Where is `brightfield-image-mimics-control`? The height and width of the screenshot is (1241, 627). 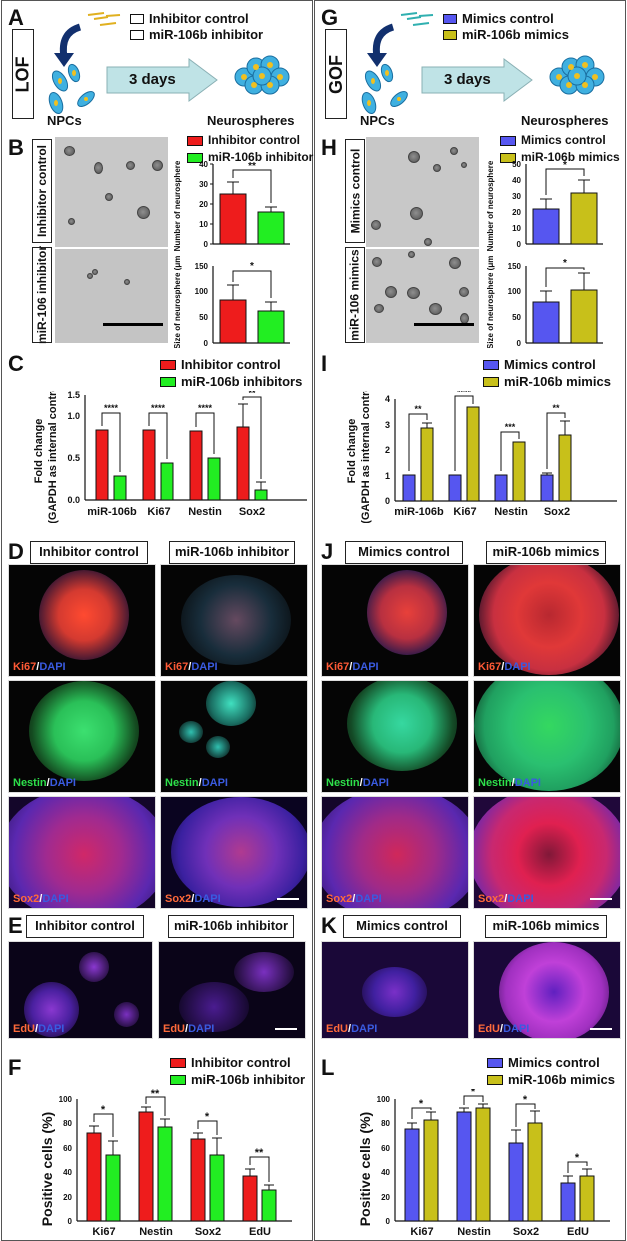 brightfield-image-mimics-control is located at coordinates (422, 192).